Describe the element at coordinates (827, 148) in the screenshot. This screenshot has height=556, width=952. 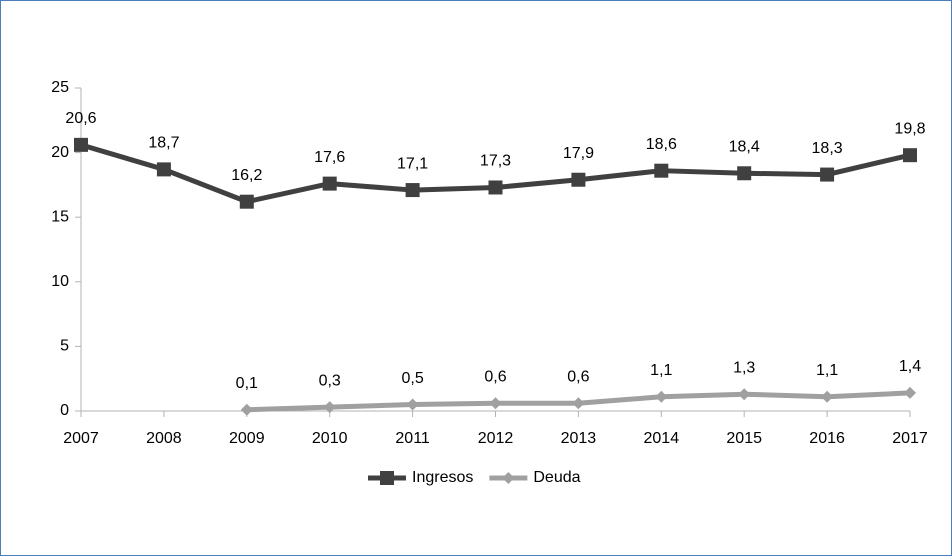
I see `data-label: 18,3` at that location.